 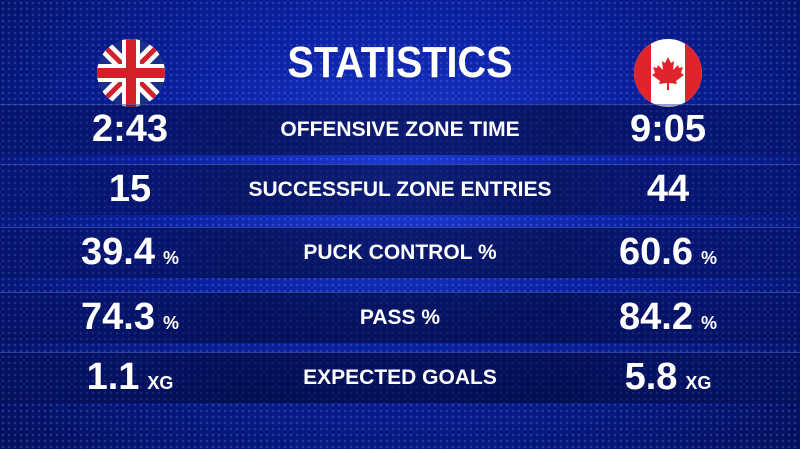 I want to click on stat-label: OFFENSIVE ZONE TIME, so click(x=400, y=129).